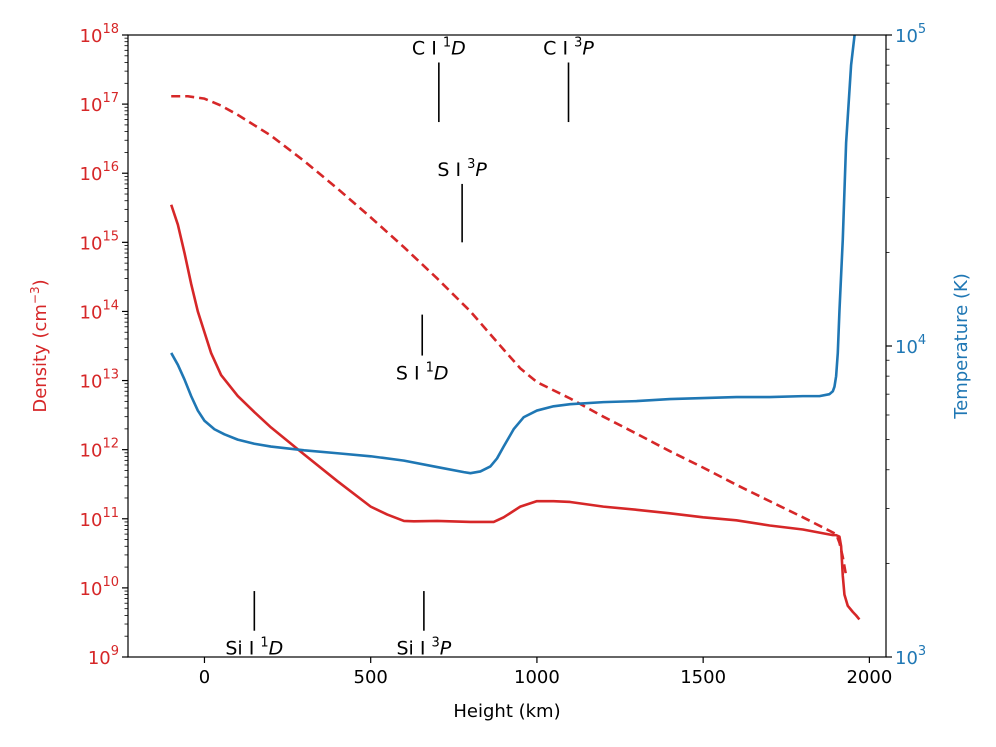  What do you see at coordinates (99, 310) in the screenshot?
I see `left-tick-label: 1014` at bounding box center [99, 310].